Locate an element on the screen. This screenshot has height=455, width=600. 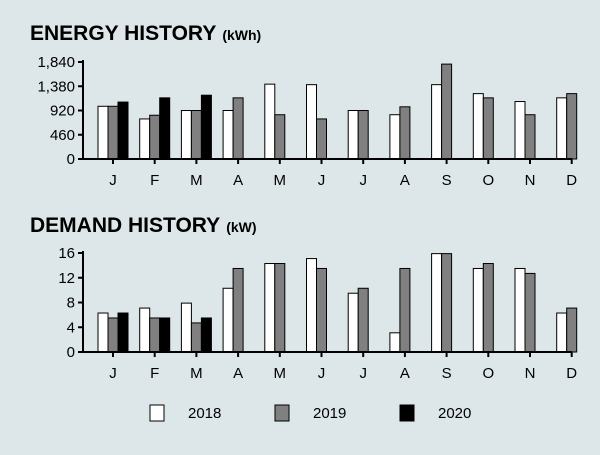
energy-chart-title: ENERGY HISTORY (kWh) is located at coordinates (145, 33).